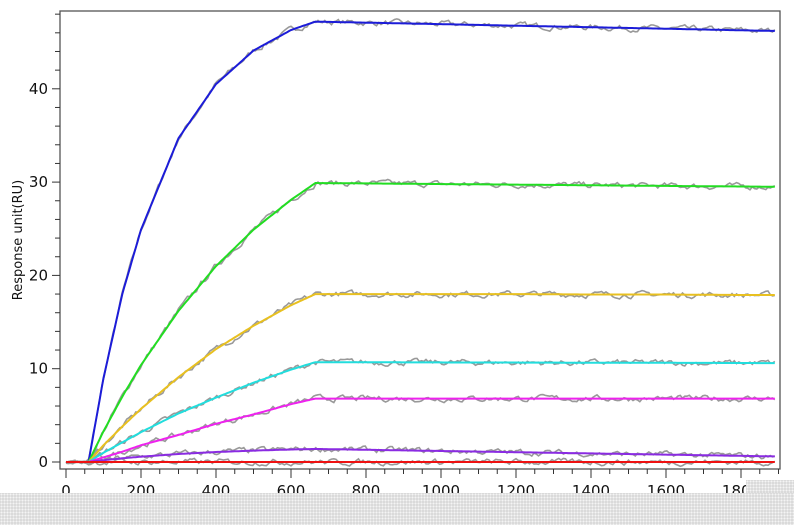 The width and height of the screenshot is (794, 525). I want to click on y-tick-label: 20, so click(38, 275).